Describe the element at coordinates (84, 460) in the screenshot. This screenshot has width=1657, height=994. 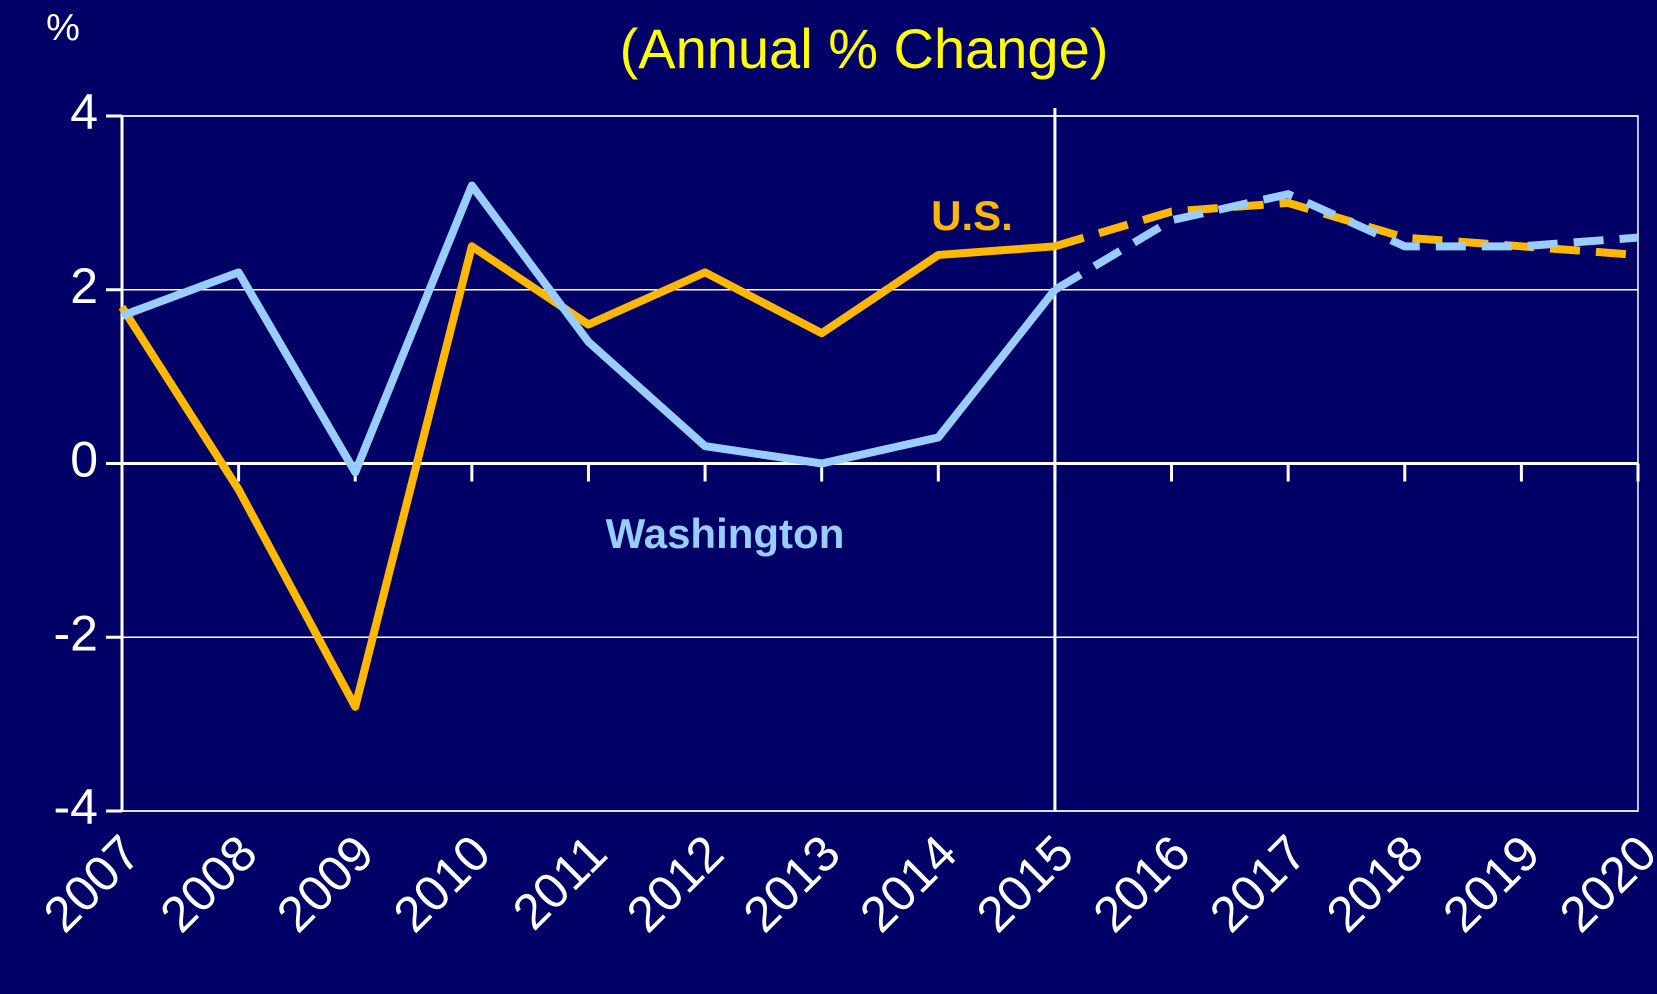
I see `y-tick-label: 0` at that location.